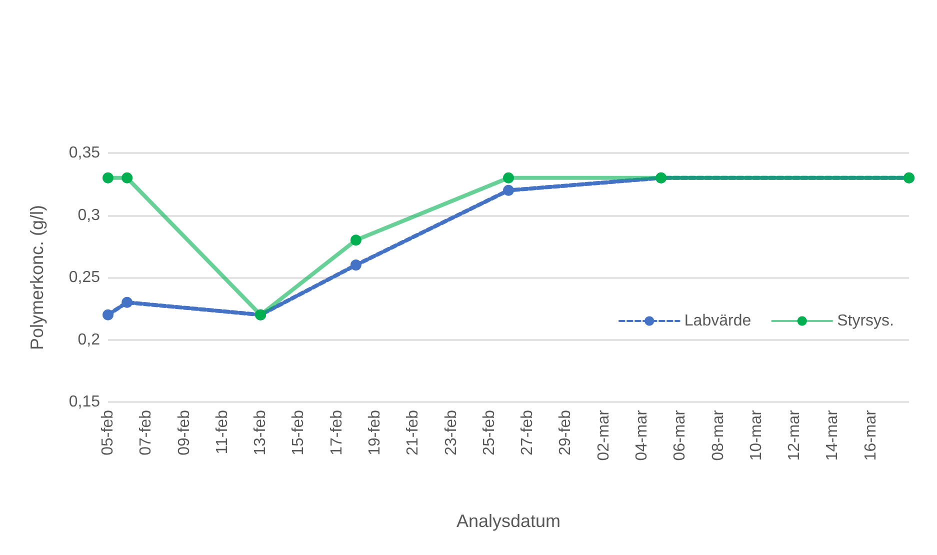  What do you see at coordinates (261, 433) in the screenshot?
I see `x-tick-label: 13-feb` at bounding box center [261, 433].